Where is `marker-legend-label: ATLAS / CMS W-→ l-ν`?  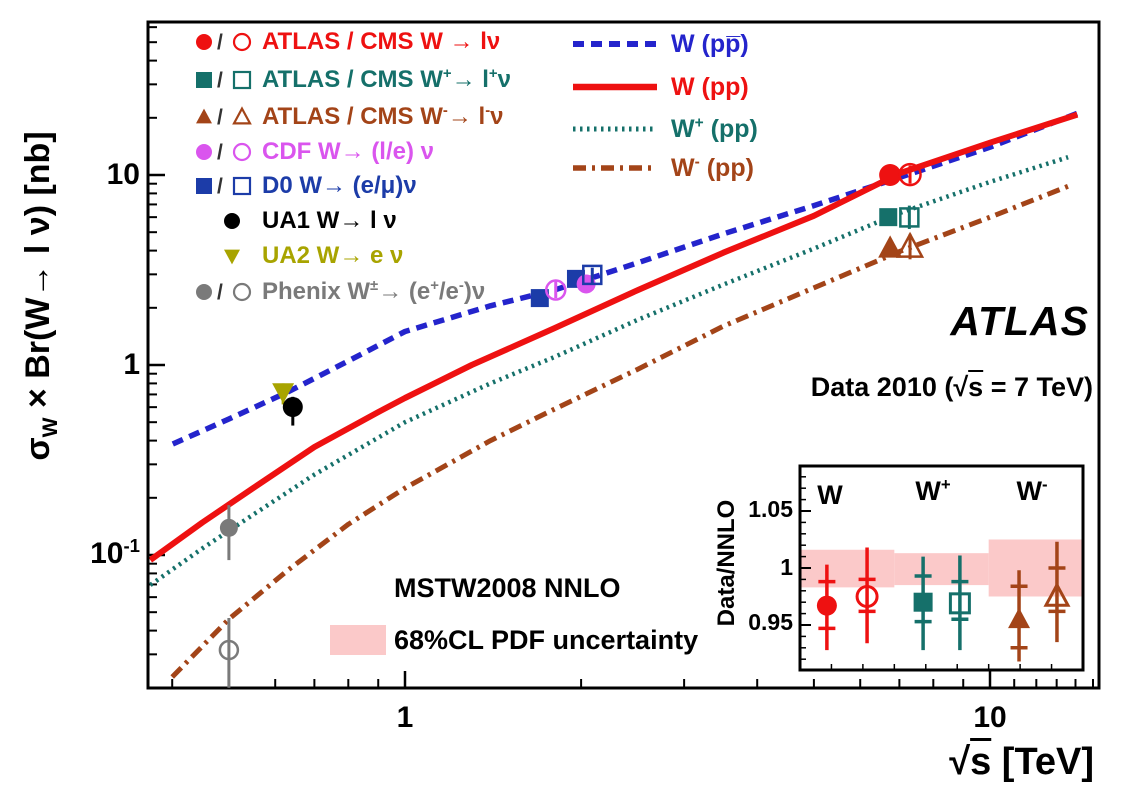
marker-legend-label: ATLAS / CMS W-→ l-ν is located at coordinates (383, 116).